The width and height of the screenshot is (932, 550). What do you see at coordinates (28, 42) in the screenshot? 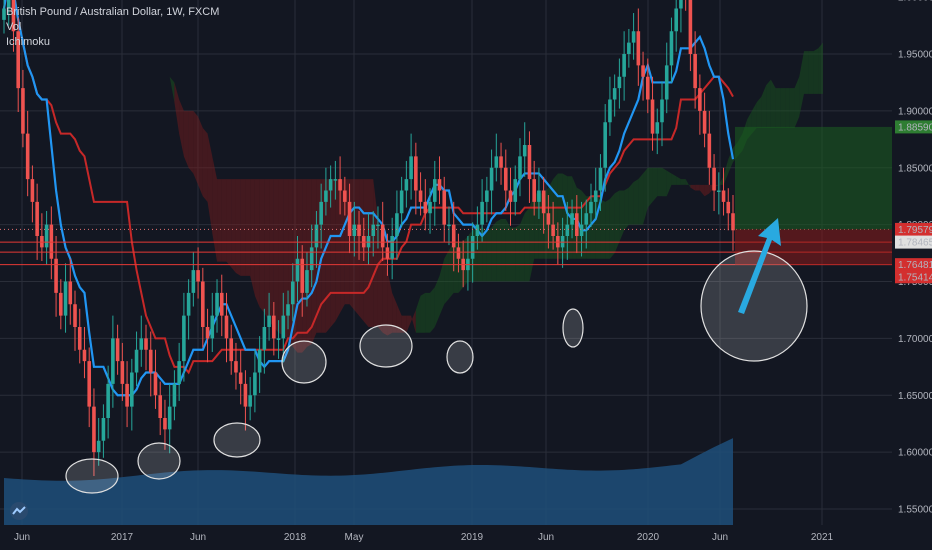
I see `ichimoku-indicator-label: Ichimoku` at bounding box center [28, 42].